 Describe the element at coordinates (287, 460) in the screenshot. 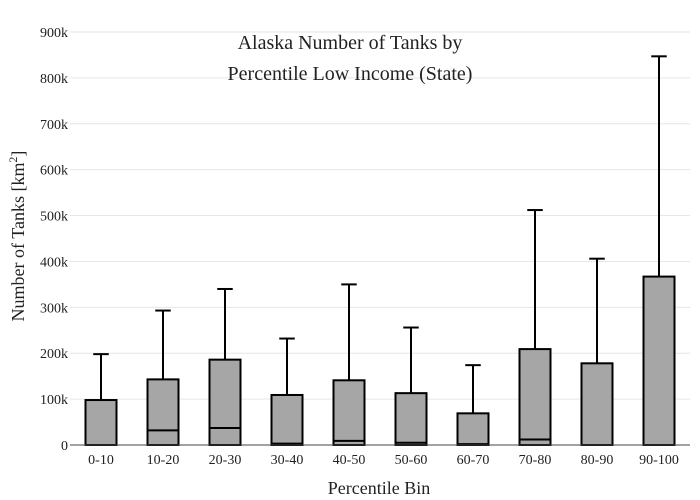

I see `x-tick-label: 30-40` at that location.